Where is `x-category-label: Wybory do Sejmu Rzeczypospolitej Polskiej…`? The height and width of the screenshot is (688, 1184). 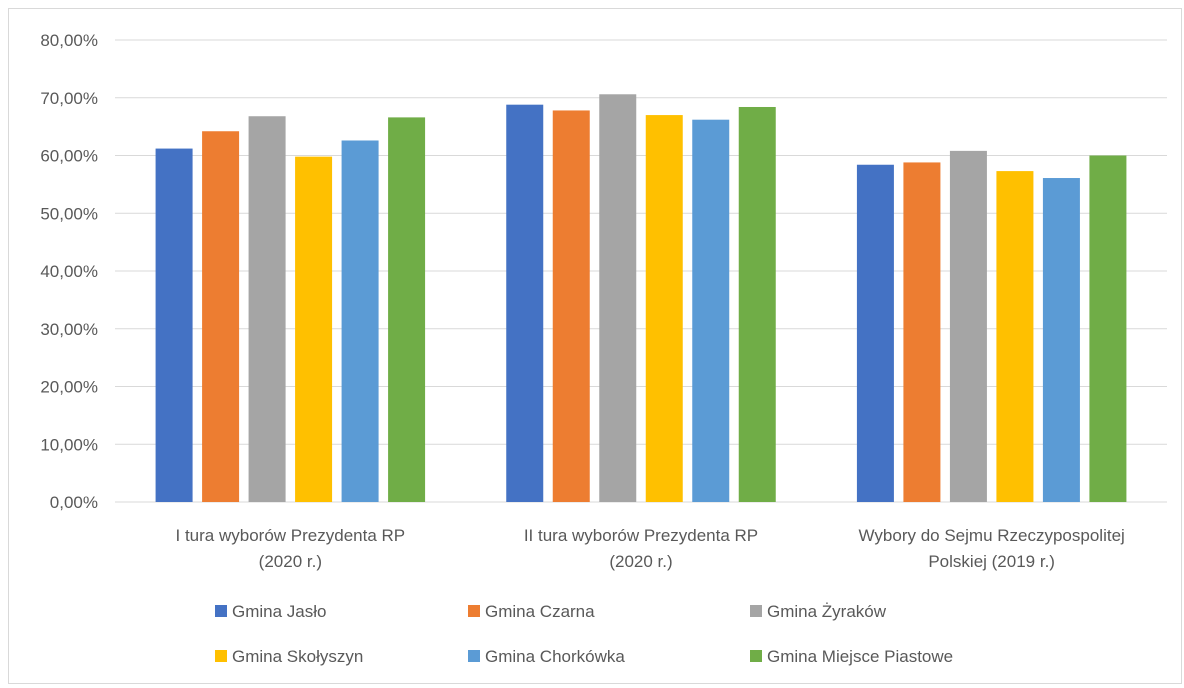
x-category-label: Wybory do Sejmu Rzeczypospolitej Polskiej… is located at coordinates (992, 548).